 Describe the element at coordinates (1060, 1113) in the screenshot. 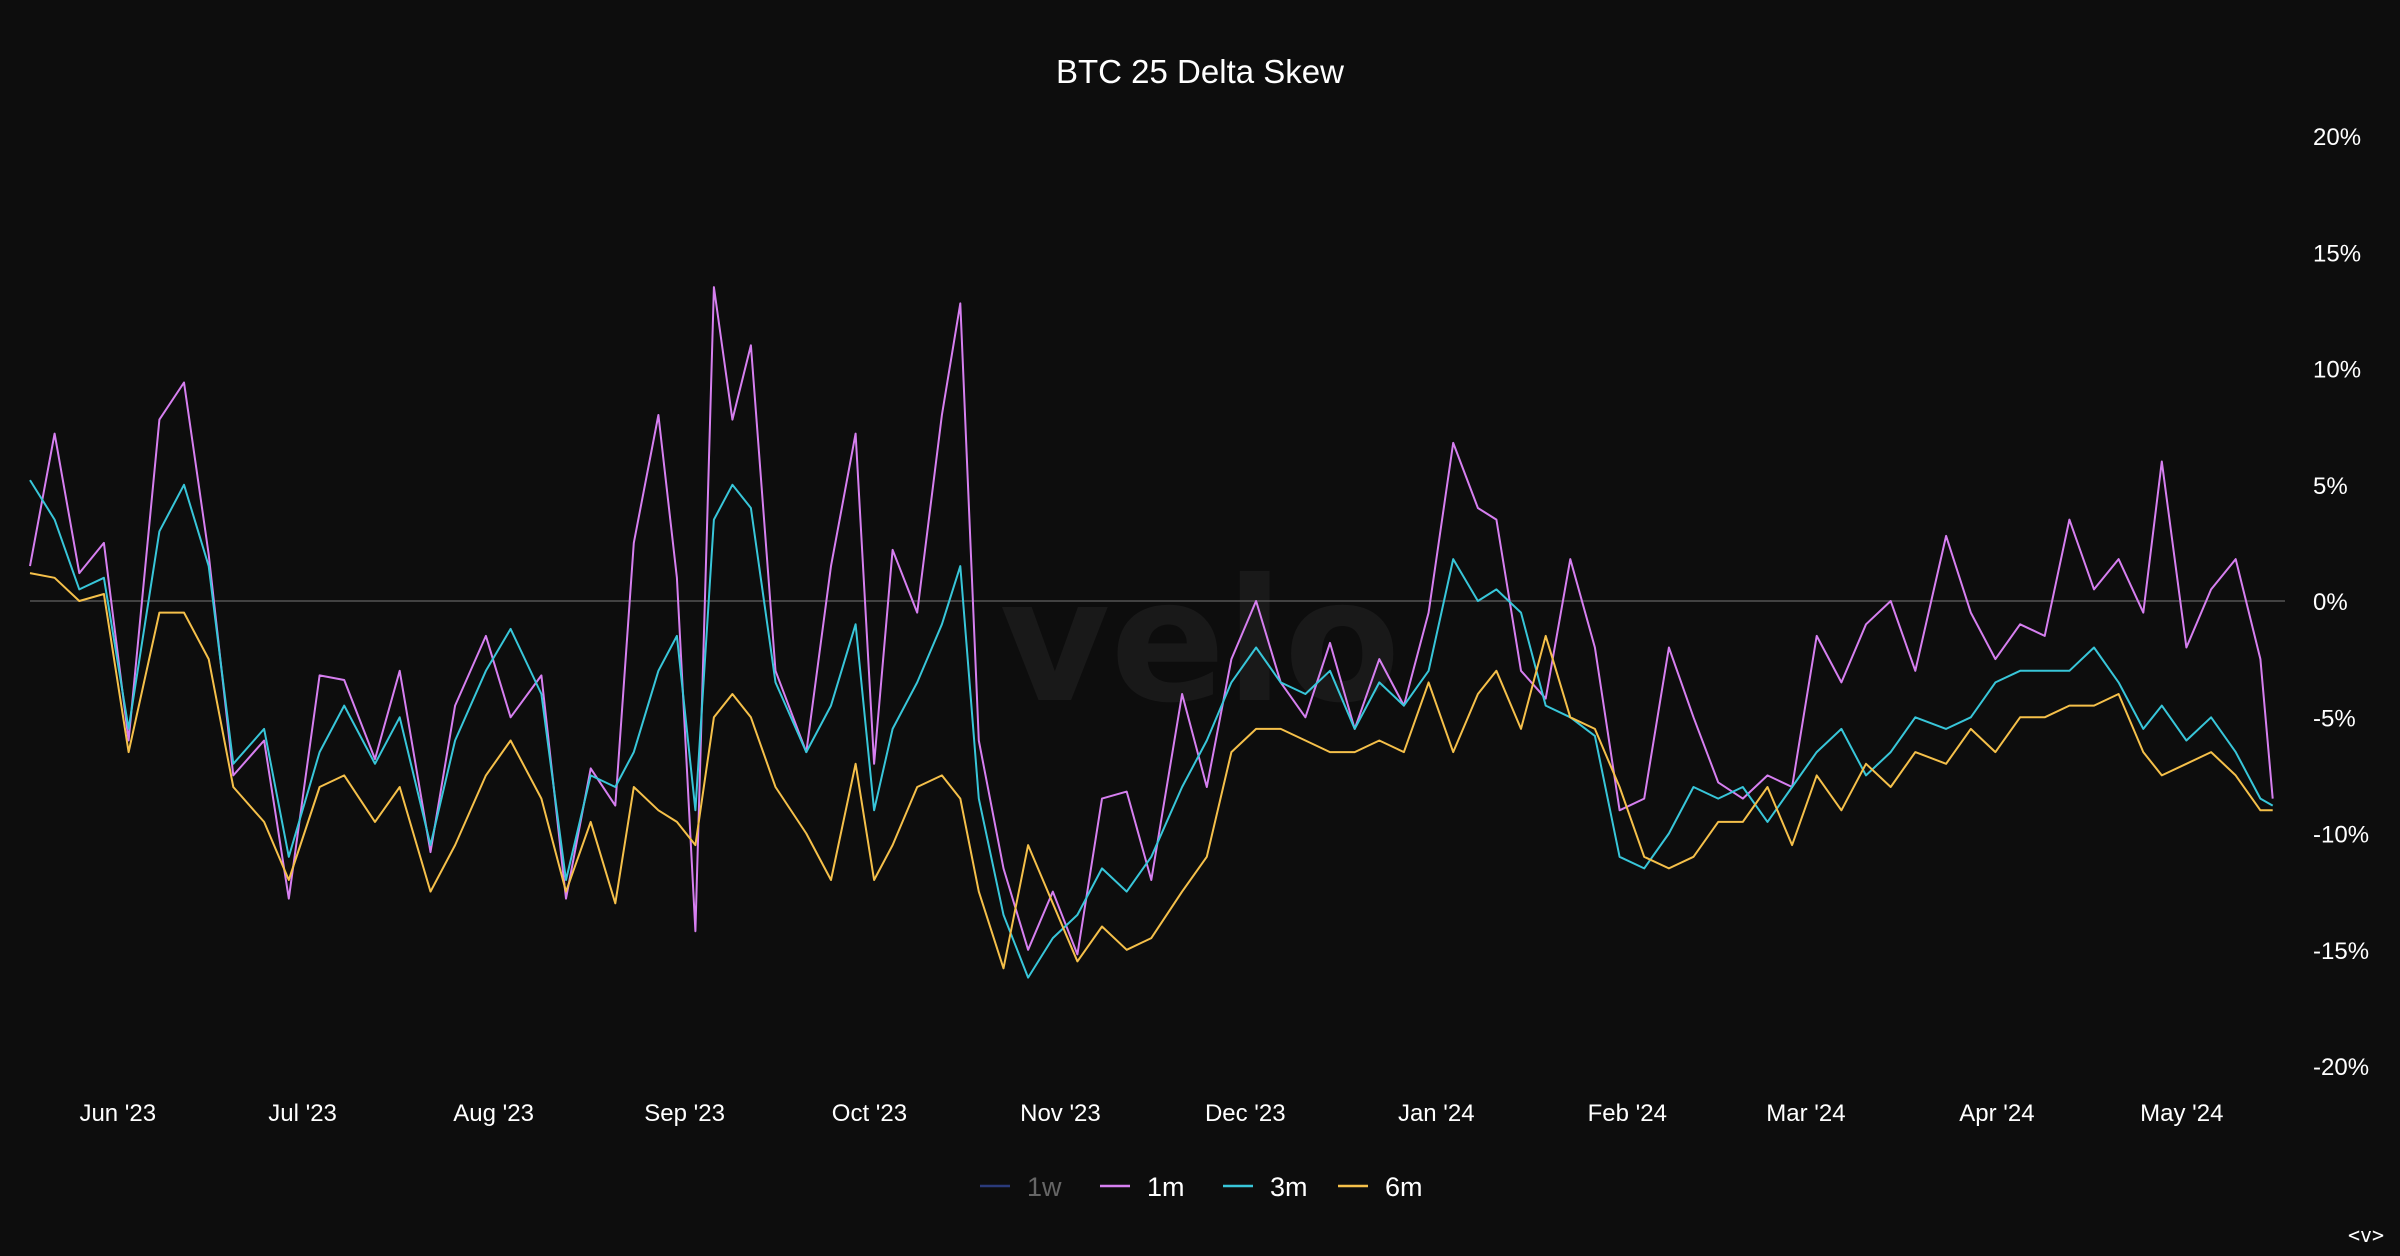

I see `x-tick-label: Nov '23` at that location.